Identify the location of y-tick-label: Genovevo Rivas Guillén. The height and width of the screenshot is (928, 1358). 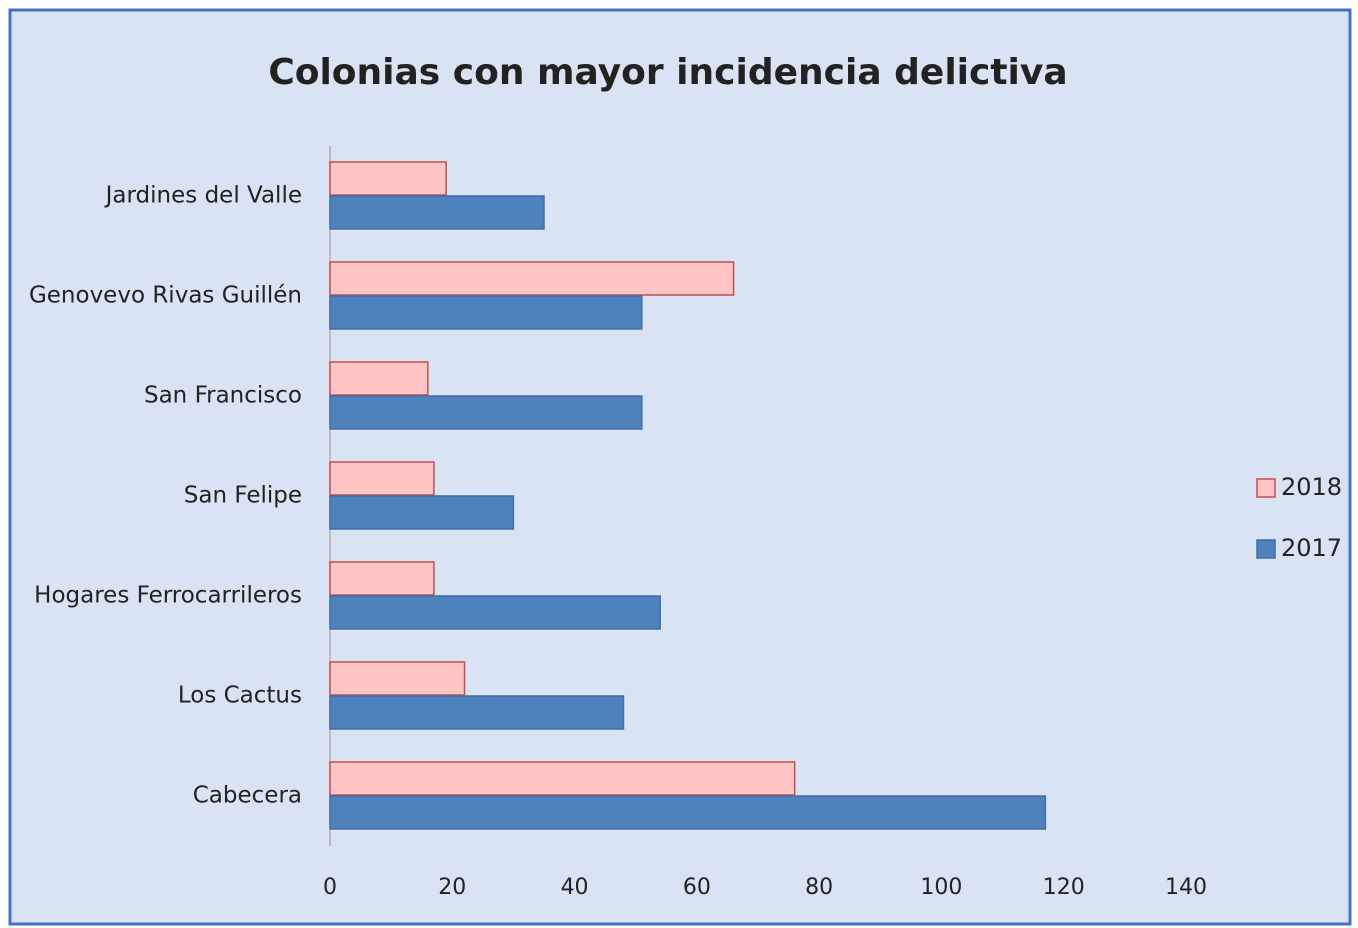
(165, 296).